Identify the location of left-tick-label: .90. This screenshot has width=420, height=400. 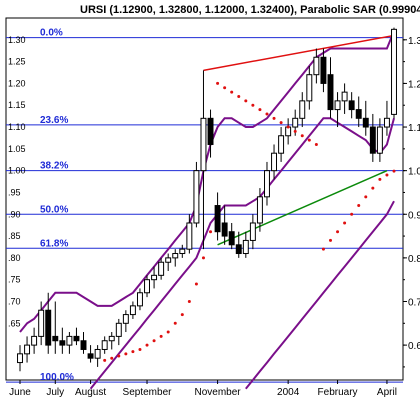
(14, 214).